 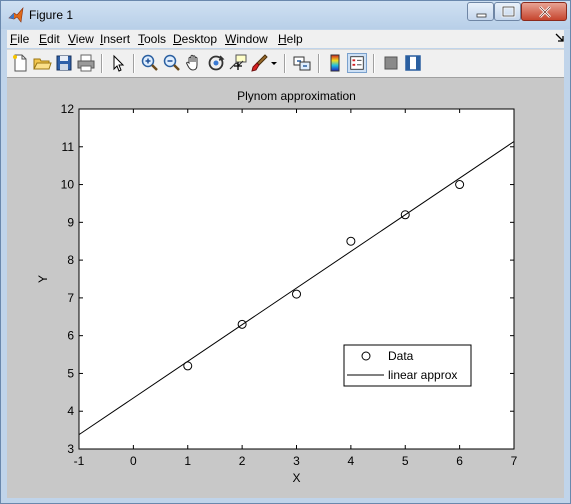 I want to click on y-tick-label: 3, so click(x=70, y=449).